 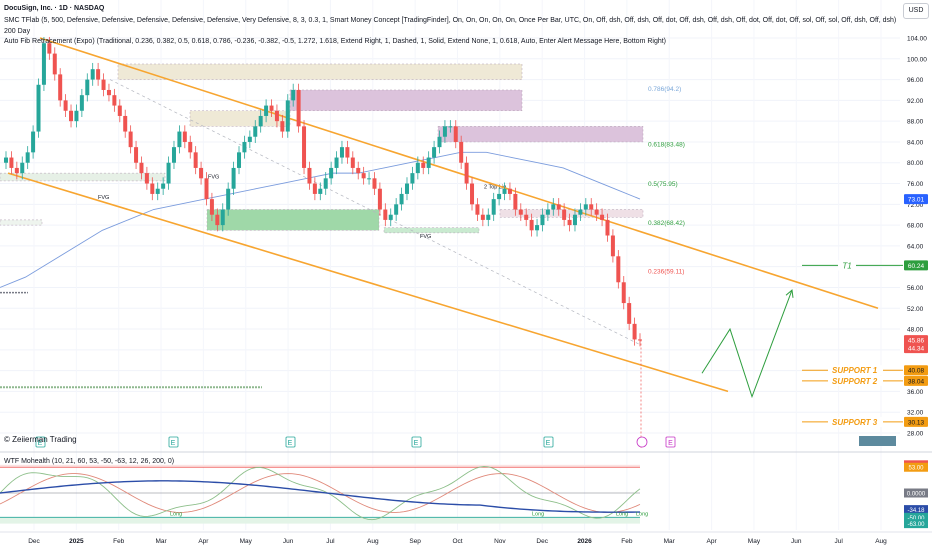 What do you see at coordinates (320, 493) in the screenshot?
I see `oscillator-fast` at bounding box center [320, 493].